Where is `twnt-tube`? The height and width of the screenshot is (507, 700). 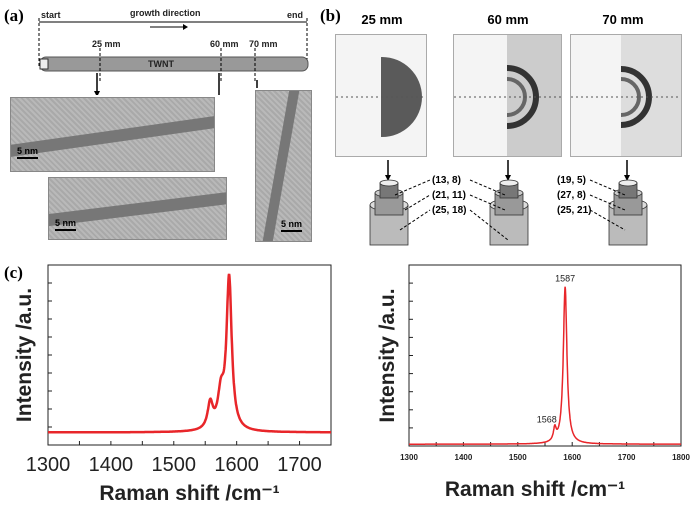 twnt-tube is located at coordinates (174, 64).